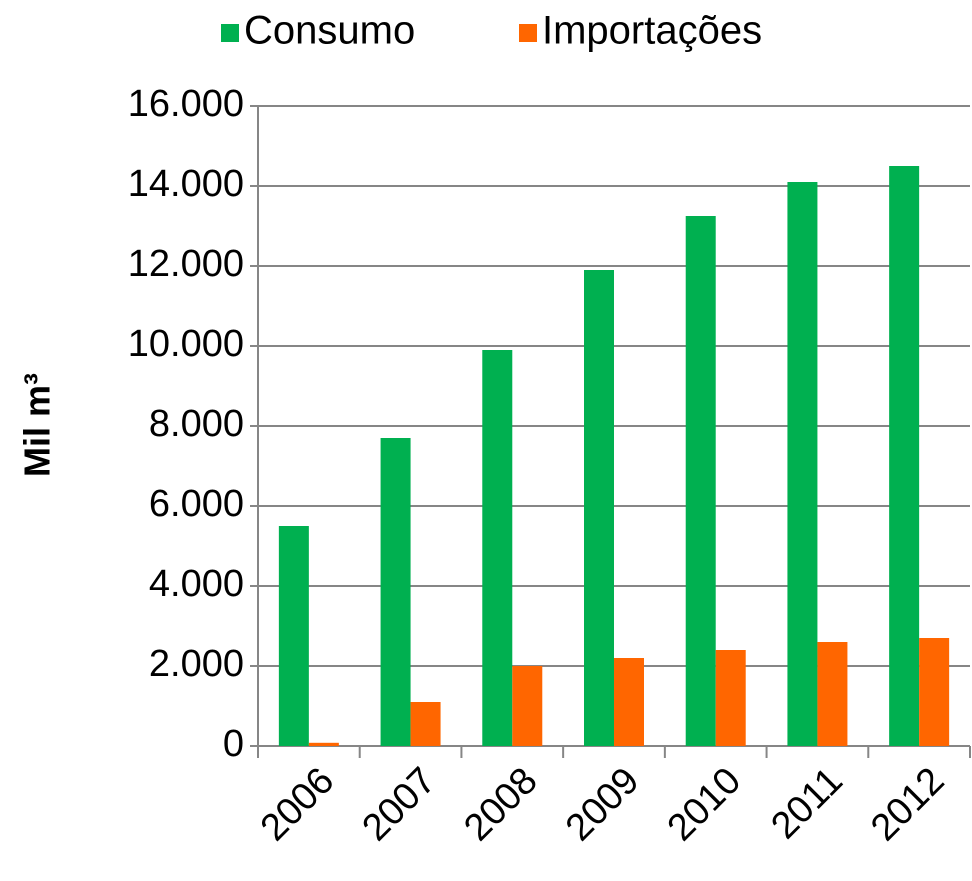  I want to click on y-tick-label: 0, so click(233, 744).